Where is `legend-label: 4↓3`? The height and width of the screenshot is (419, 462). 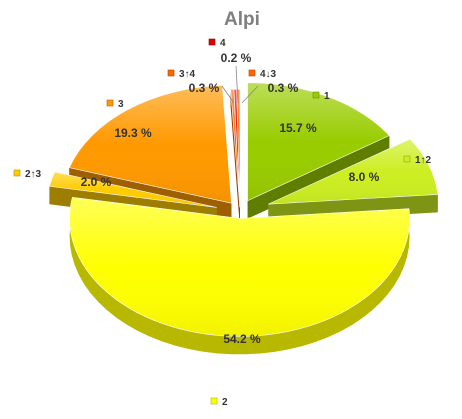 legend-label: 4↓3 is located at coordinates (268, 74).